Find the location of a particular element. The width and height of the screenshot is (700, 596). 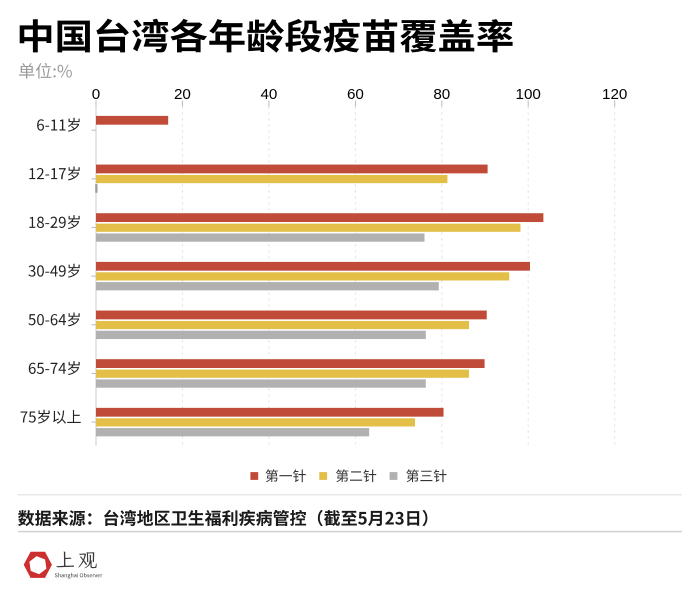

svg-text: 80 is located at coordinates (441, 94).